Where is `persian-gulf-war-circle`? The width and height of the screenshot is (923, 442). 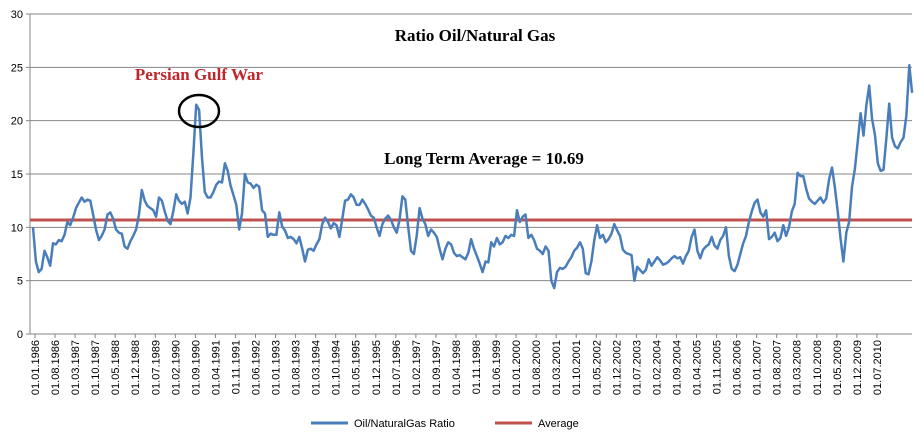 persian-gulf-war-circle is located at coordinates (199, 111).